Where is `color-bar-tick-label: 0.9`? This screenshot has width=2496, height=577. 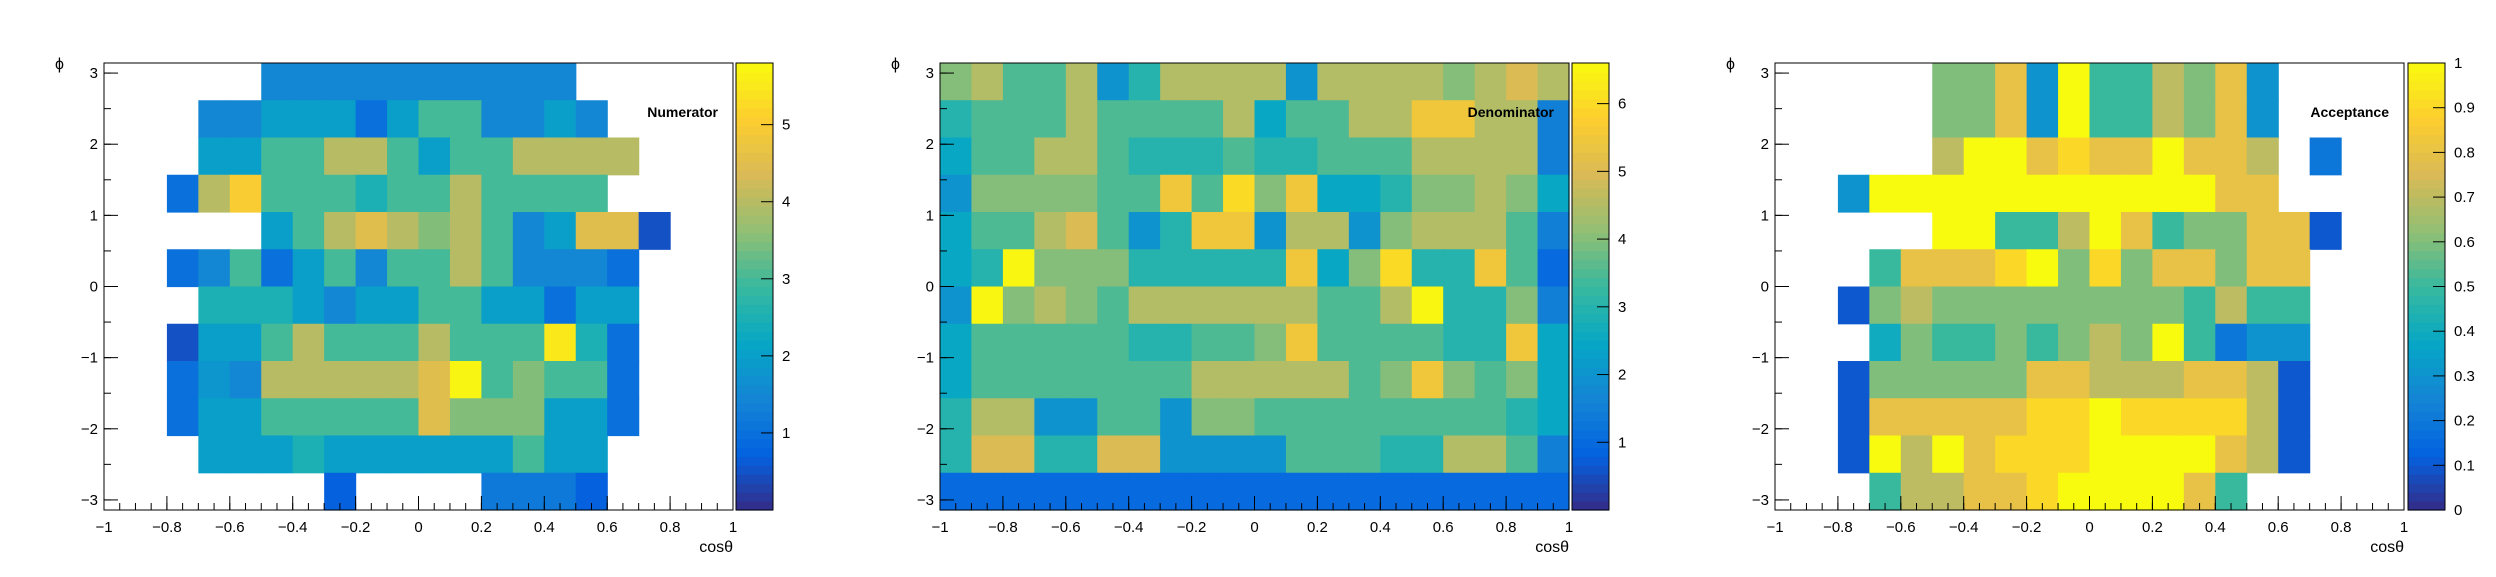 color-bar-tick-label: 0.9 is located at coordinates (2464, 108).